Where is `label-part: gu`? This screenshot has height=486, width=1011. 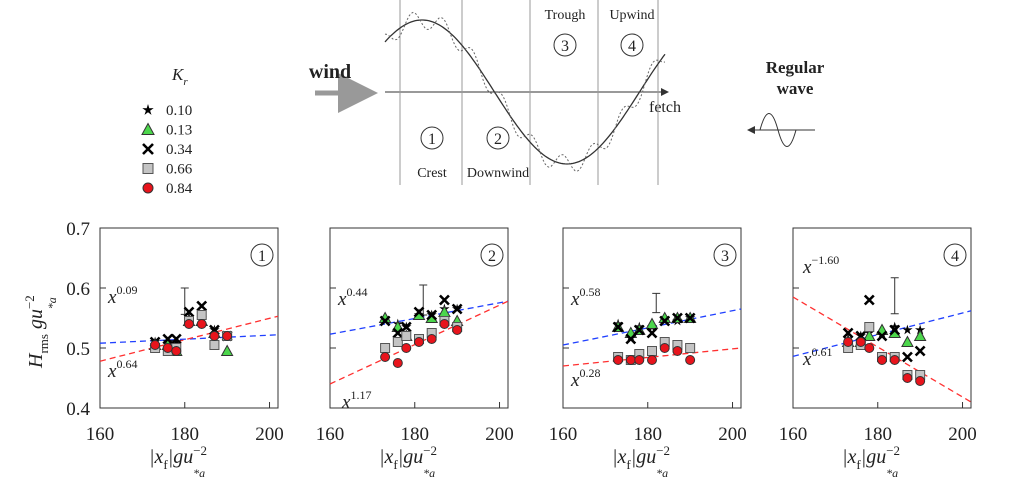 label-part: gu is located at coordinates (36, 321).